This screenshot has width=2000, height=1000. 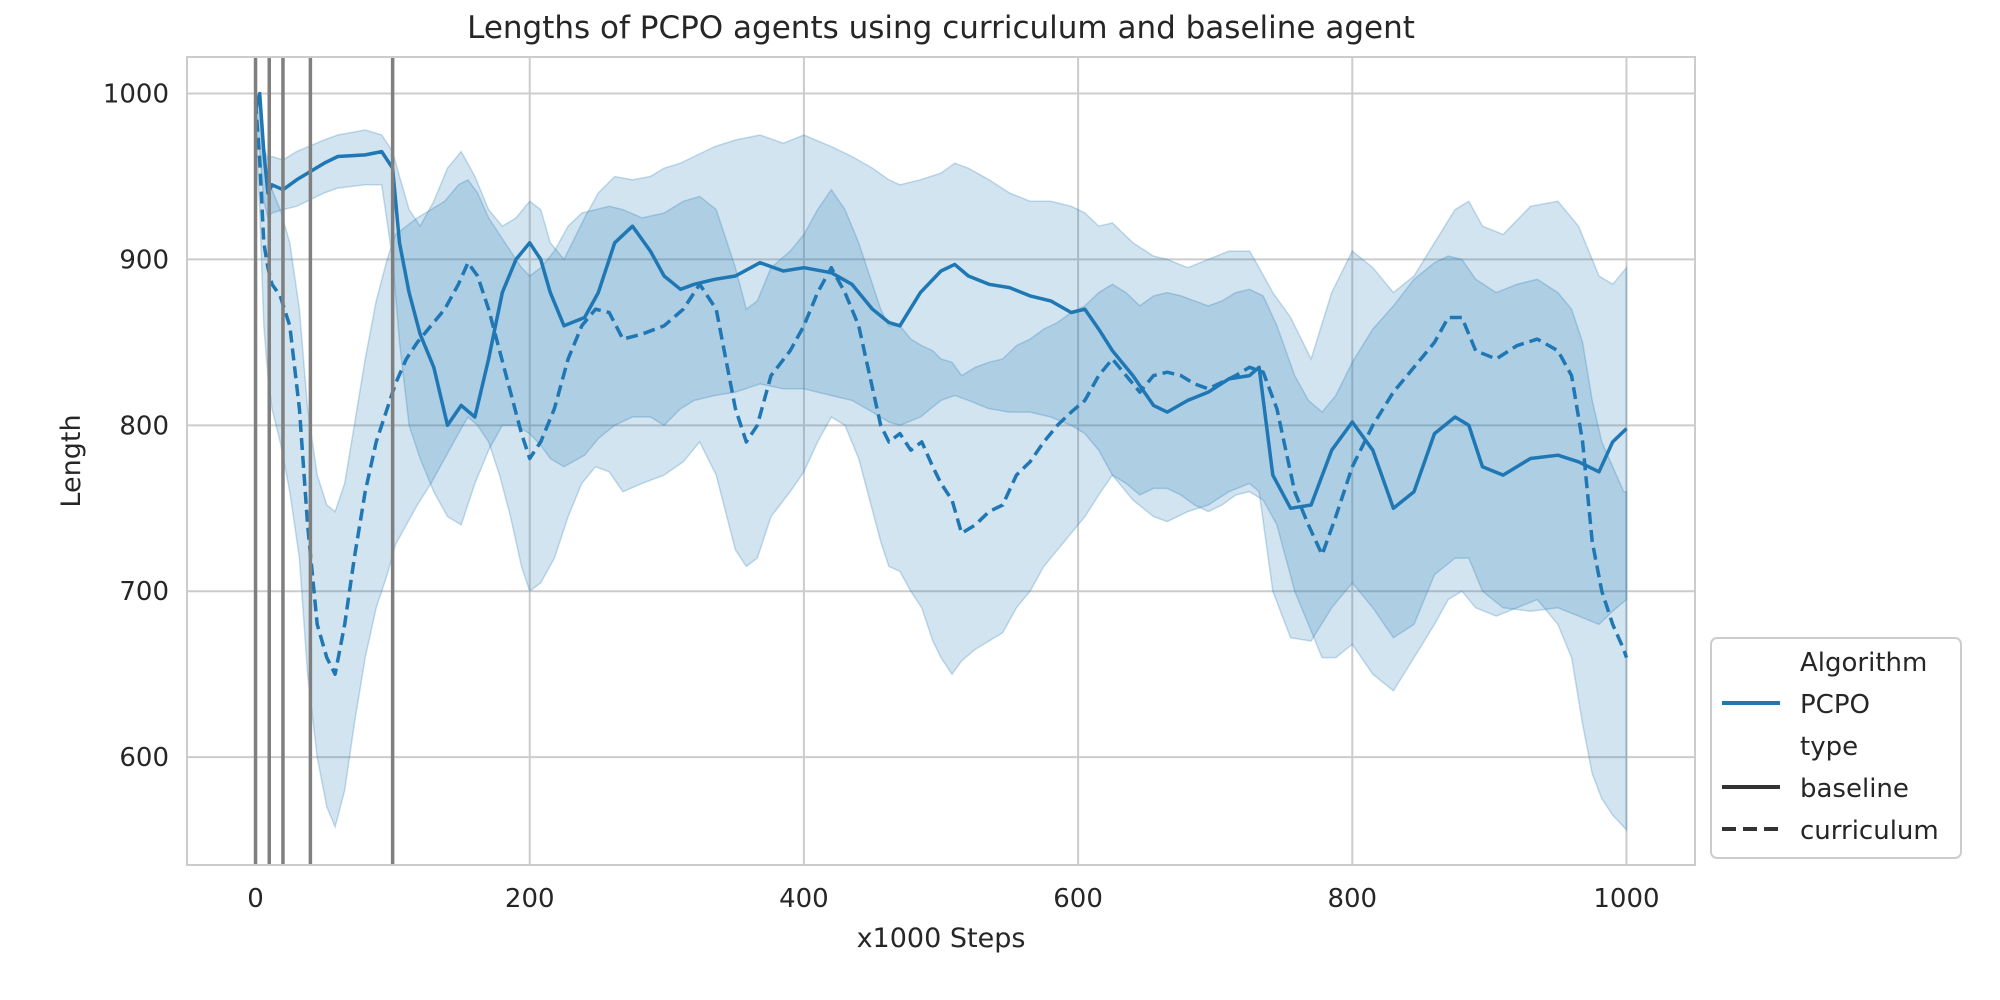 What do you see at coordinates (804, 899) in the screenshot?
I see `x-tick-label: 400` at bounding box center [804, 899].